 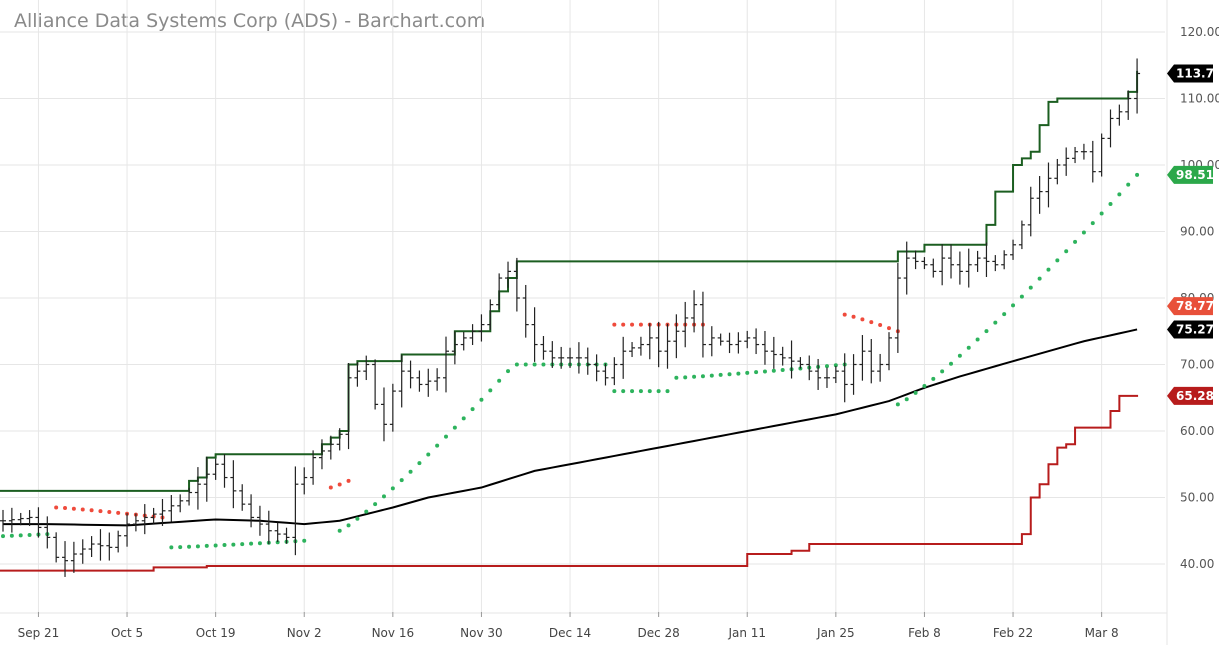 I want to click on badge-label: 65.28, so click(x=1195, y=396).